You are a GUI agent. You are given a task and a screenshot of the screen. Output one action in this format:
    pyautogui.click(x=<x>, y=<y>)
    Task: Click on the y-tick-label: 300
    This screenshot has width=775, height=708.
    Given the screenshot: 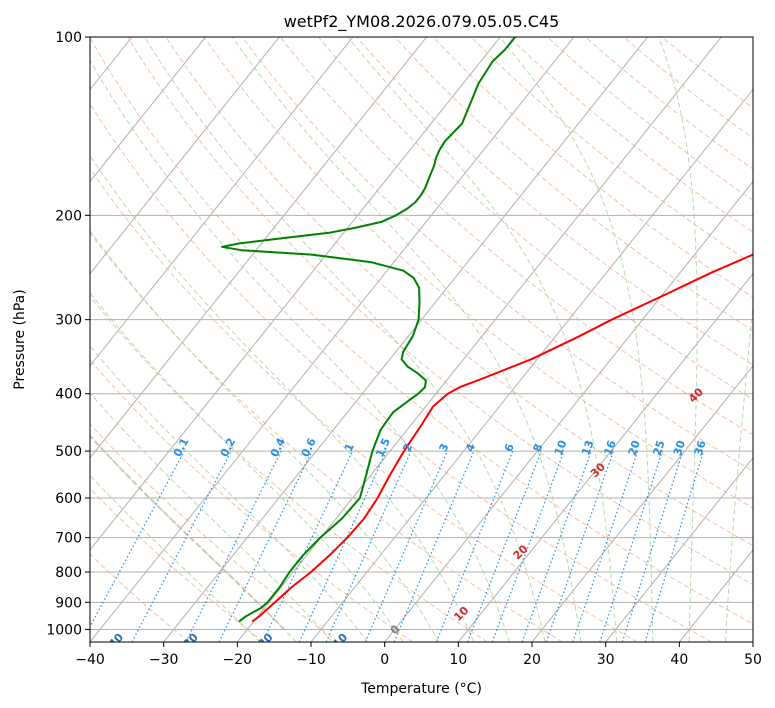 What is the action you would take?
    pyautogui.click(x=68, y=321)
    